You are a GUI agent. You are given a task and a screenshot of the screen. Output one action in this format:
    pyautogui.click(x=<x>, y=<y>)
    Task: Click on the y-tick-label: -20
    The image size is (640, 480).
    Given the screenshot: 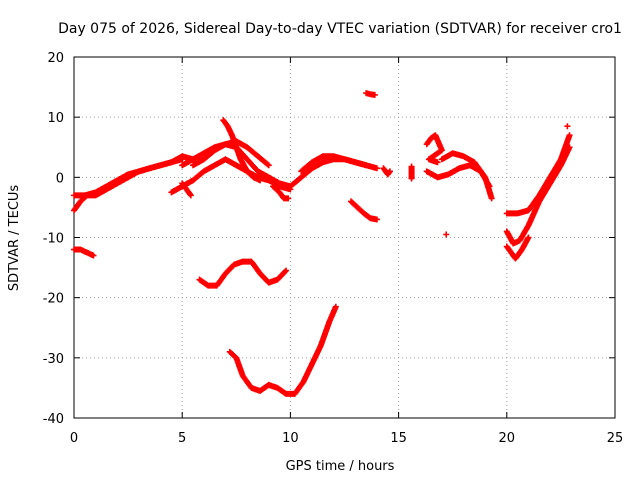 What is the action you would take?
    pyautogui.click(x=53, y=299)
    